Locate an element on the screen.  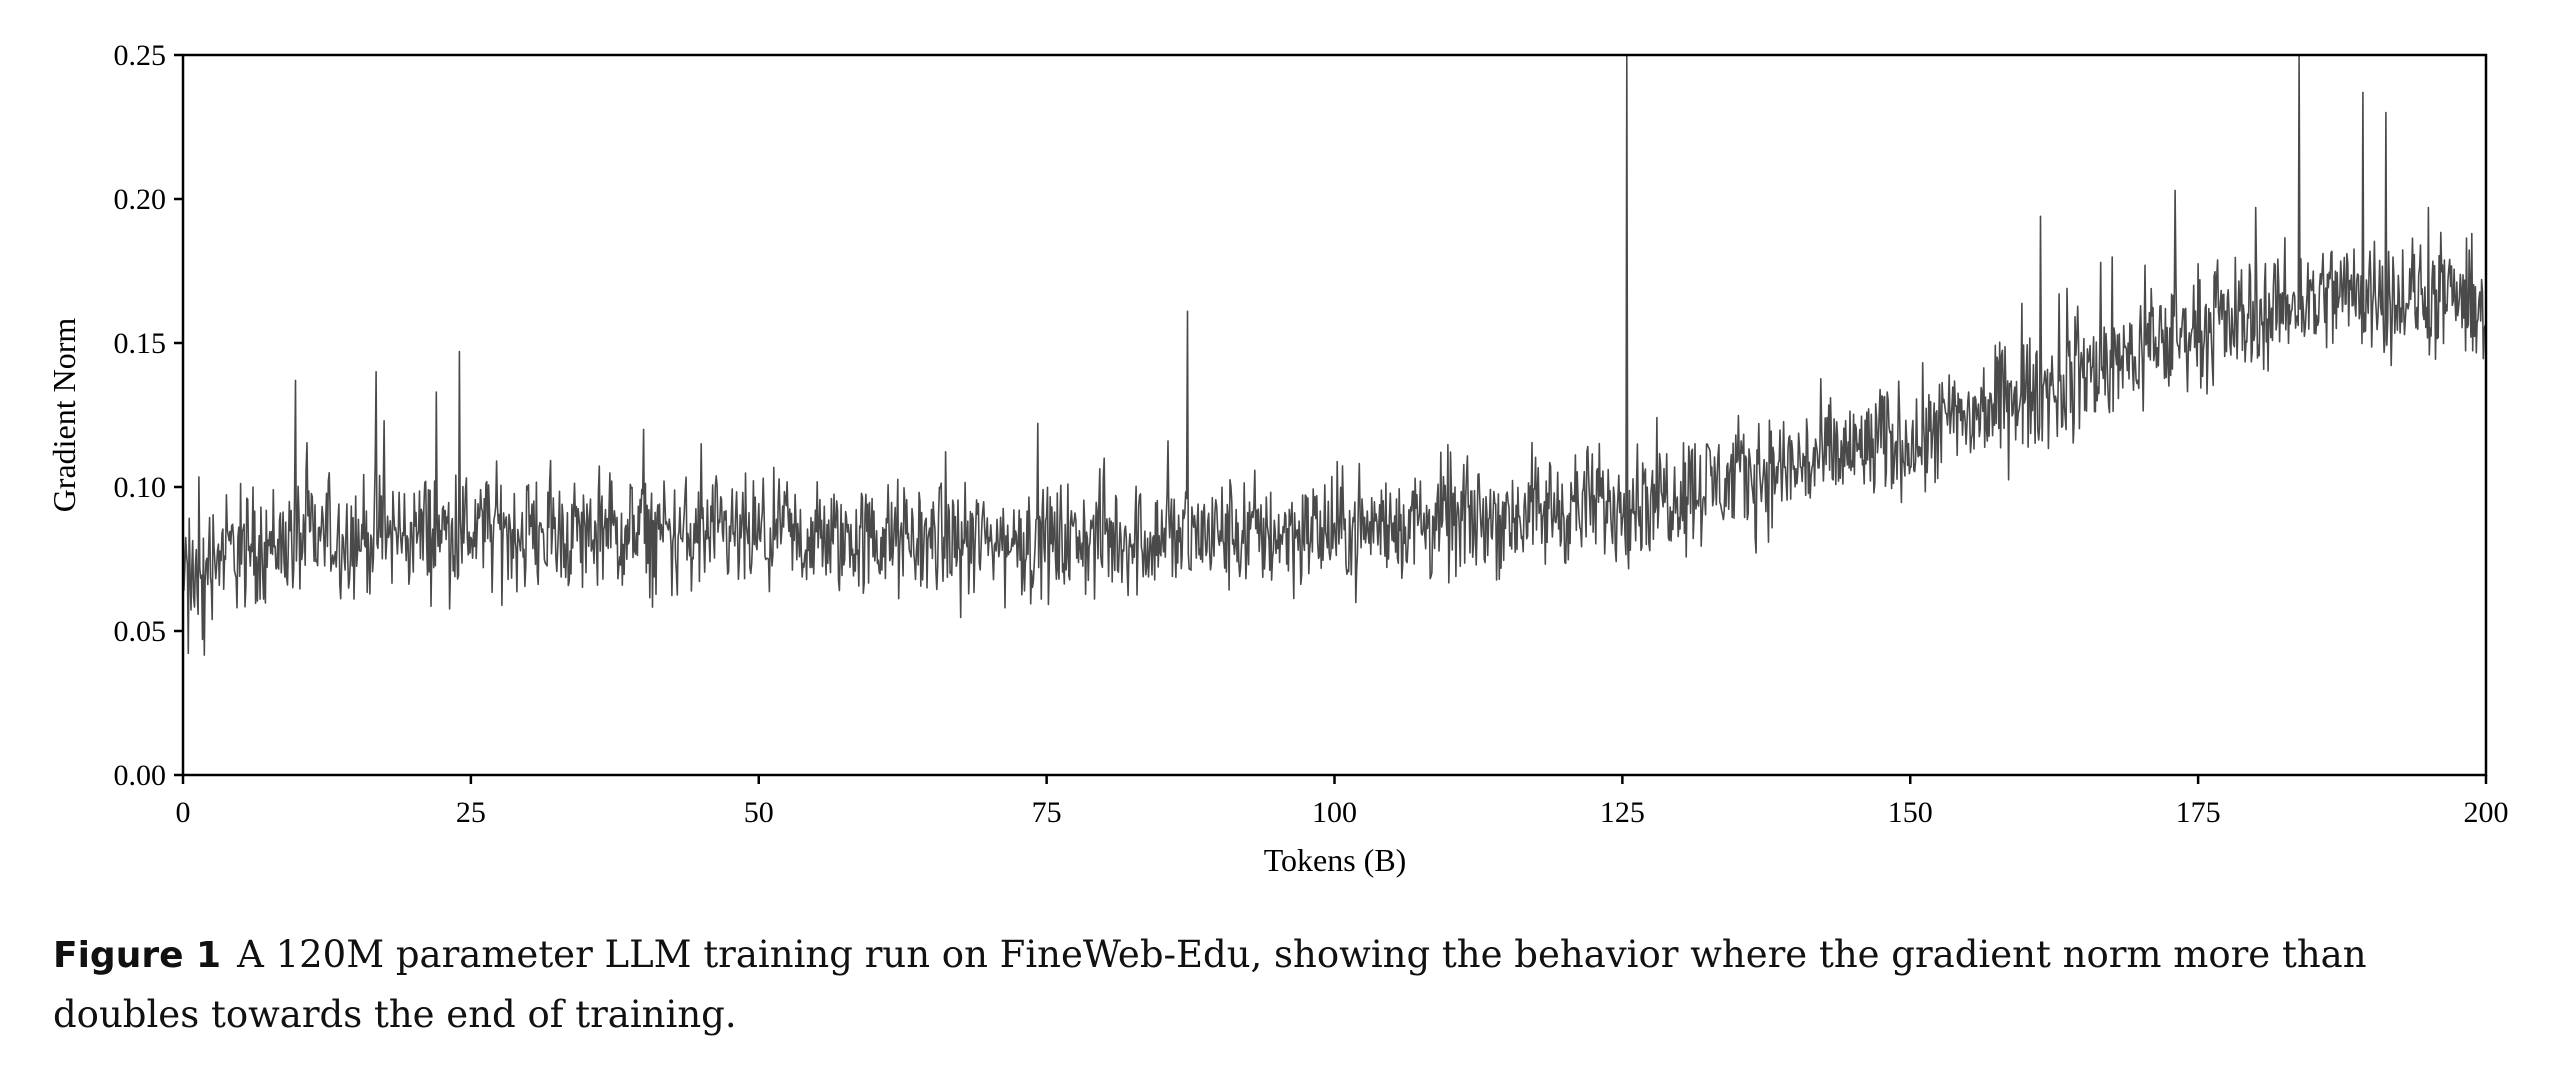
x-tick-label: 175 is located at coordinates (2198, 812).